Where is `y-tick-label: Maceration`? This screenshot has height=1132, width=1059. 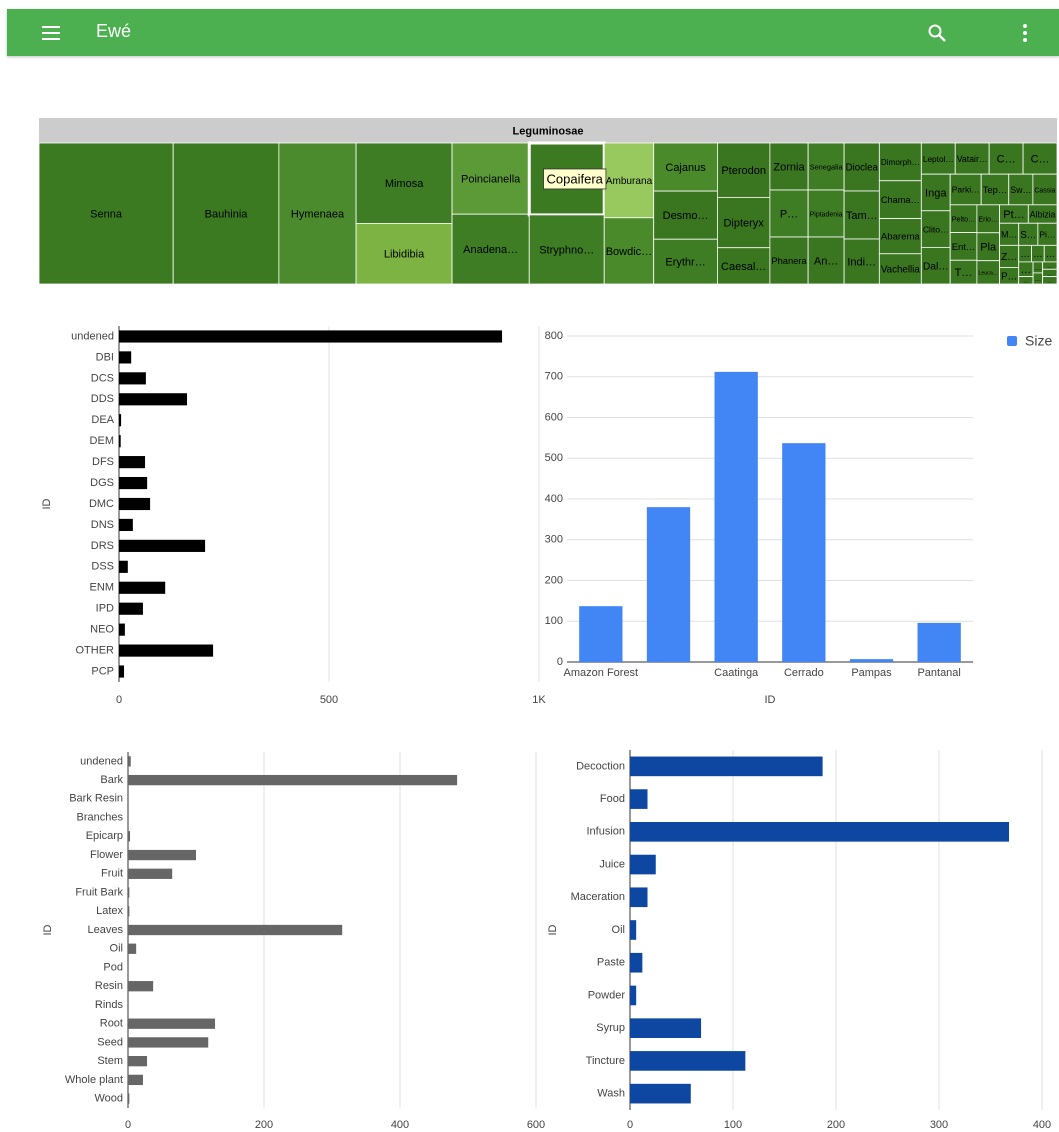
y-tick-label: Maceration is located at coordinates (598, 897).